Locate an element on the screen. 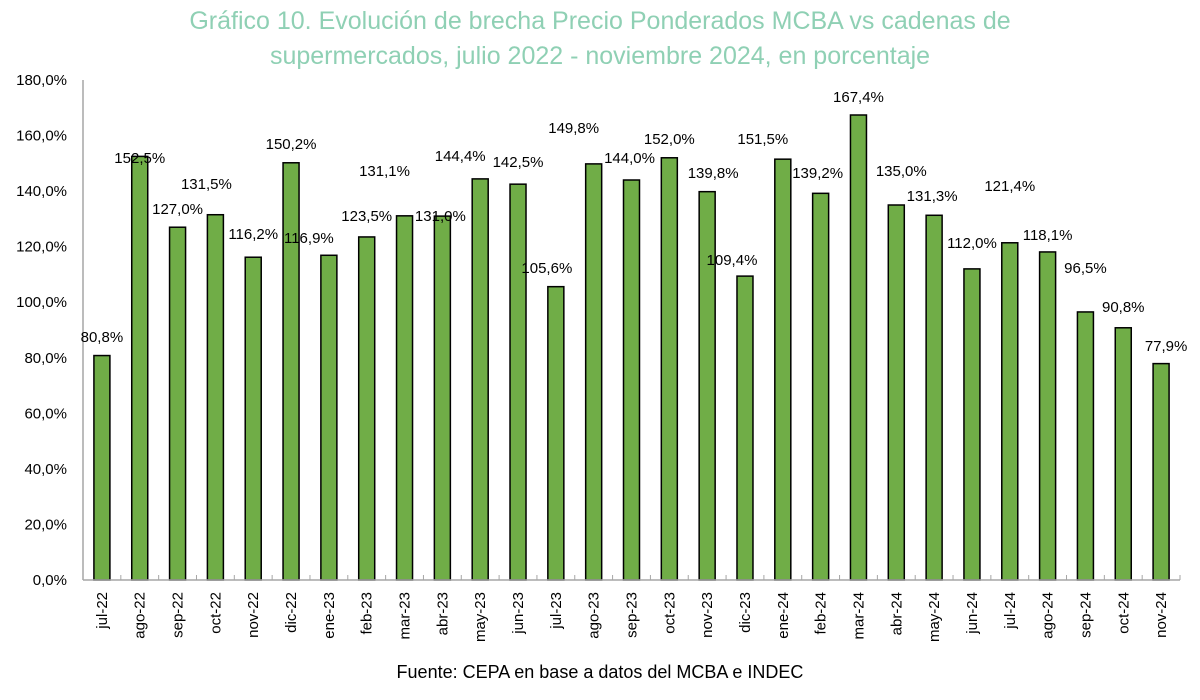 This screenshot has width=1200, height=700. data-label-dic-22: 150,2% is located at coordinates (291, 144).